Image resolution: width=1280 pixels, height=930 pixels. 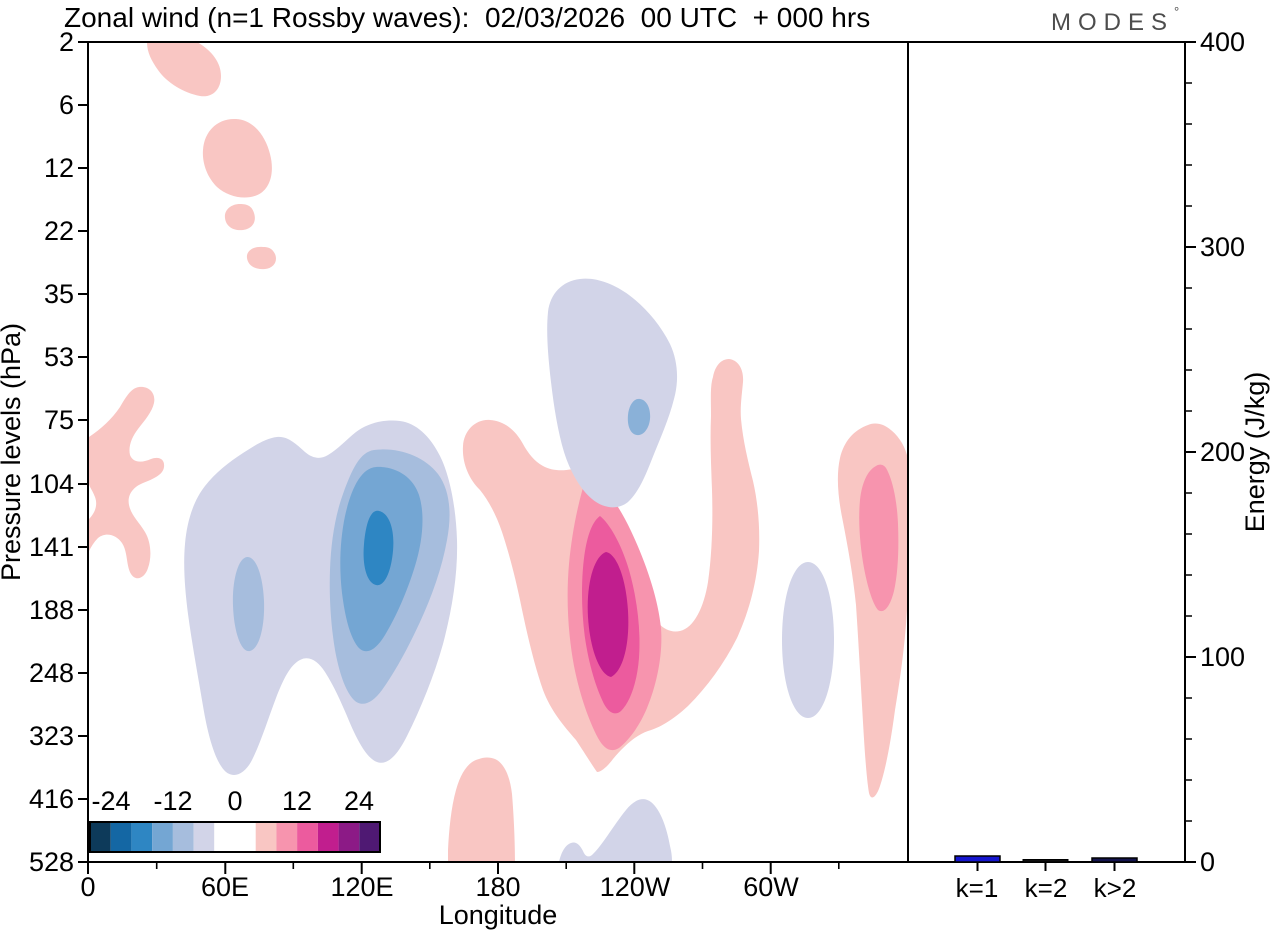 What do you see at coordinates (66, 42) in the screenshot?
I see `left-tick-label: 2` at bounding box center [66, 42].